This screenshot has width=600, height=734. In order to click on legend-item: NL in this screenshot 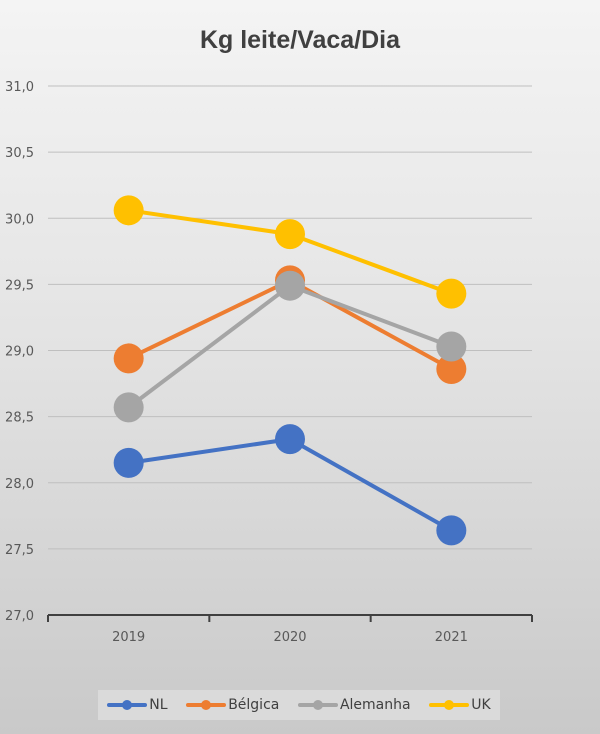, I will do `click(137, 705)`.